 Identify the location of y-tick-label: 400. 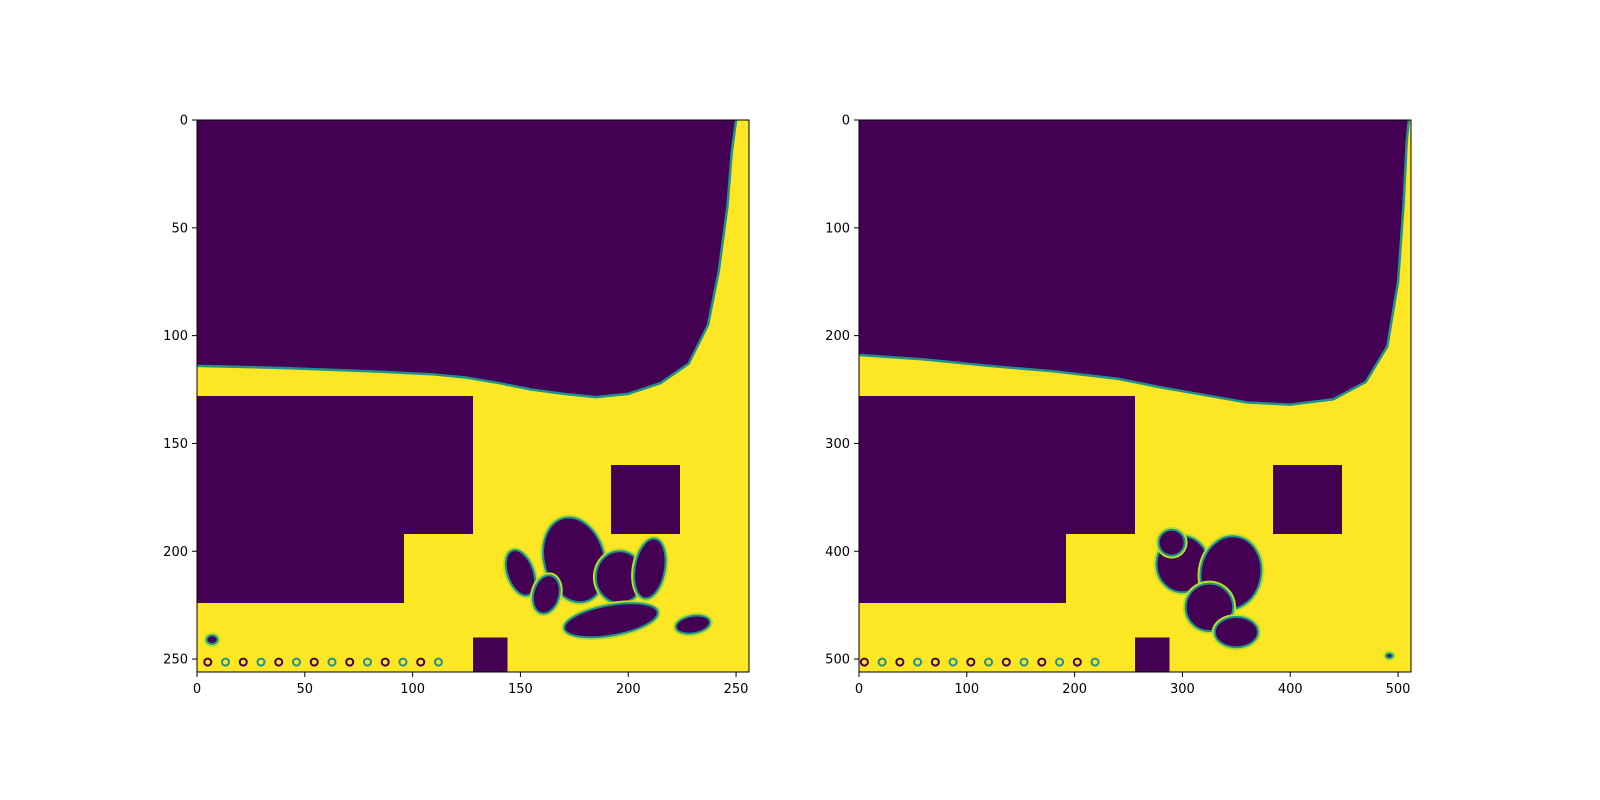
(837, 552).